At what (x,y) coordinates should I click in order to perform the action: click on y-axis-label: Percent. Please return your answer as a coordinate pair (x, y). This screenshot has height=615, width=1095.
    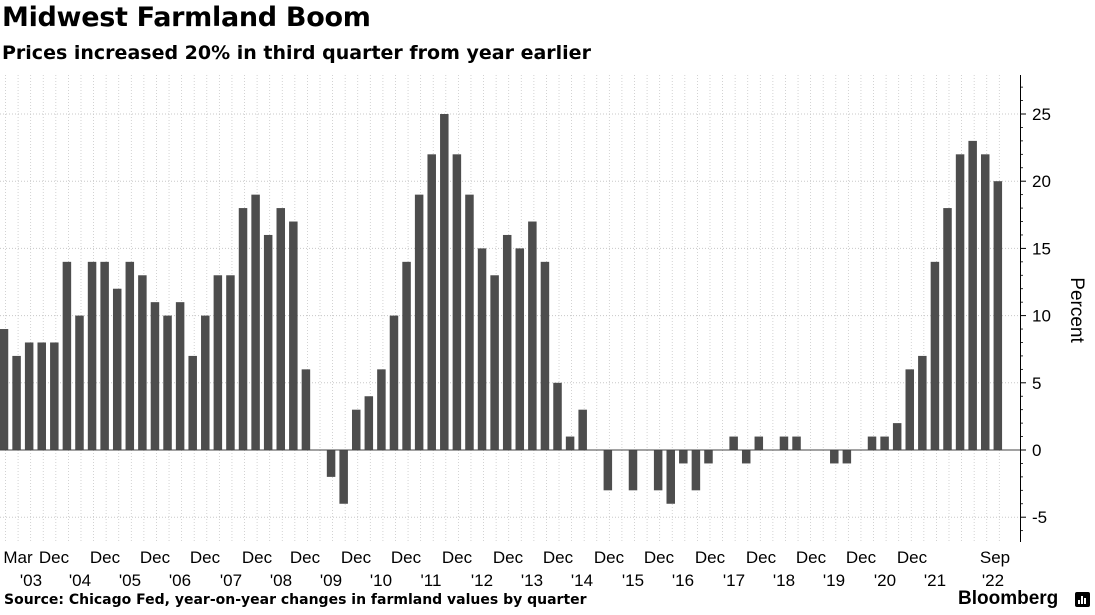
    Looking at the image, I should click on (1076, 310).